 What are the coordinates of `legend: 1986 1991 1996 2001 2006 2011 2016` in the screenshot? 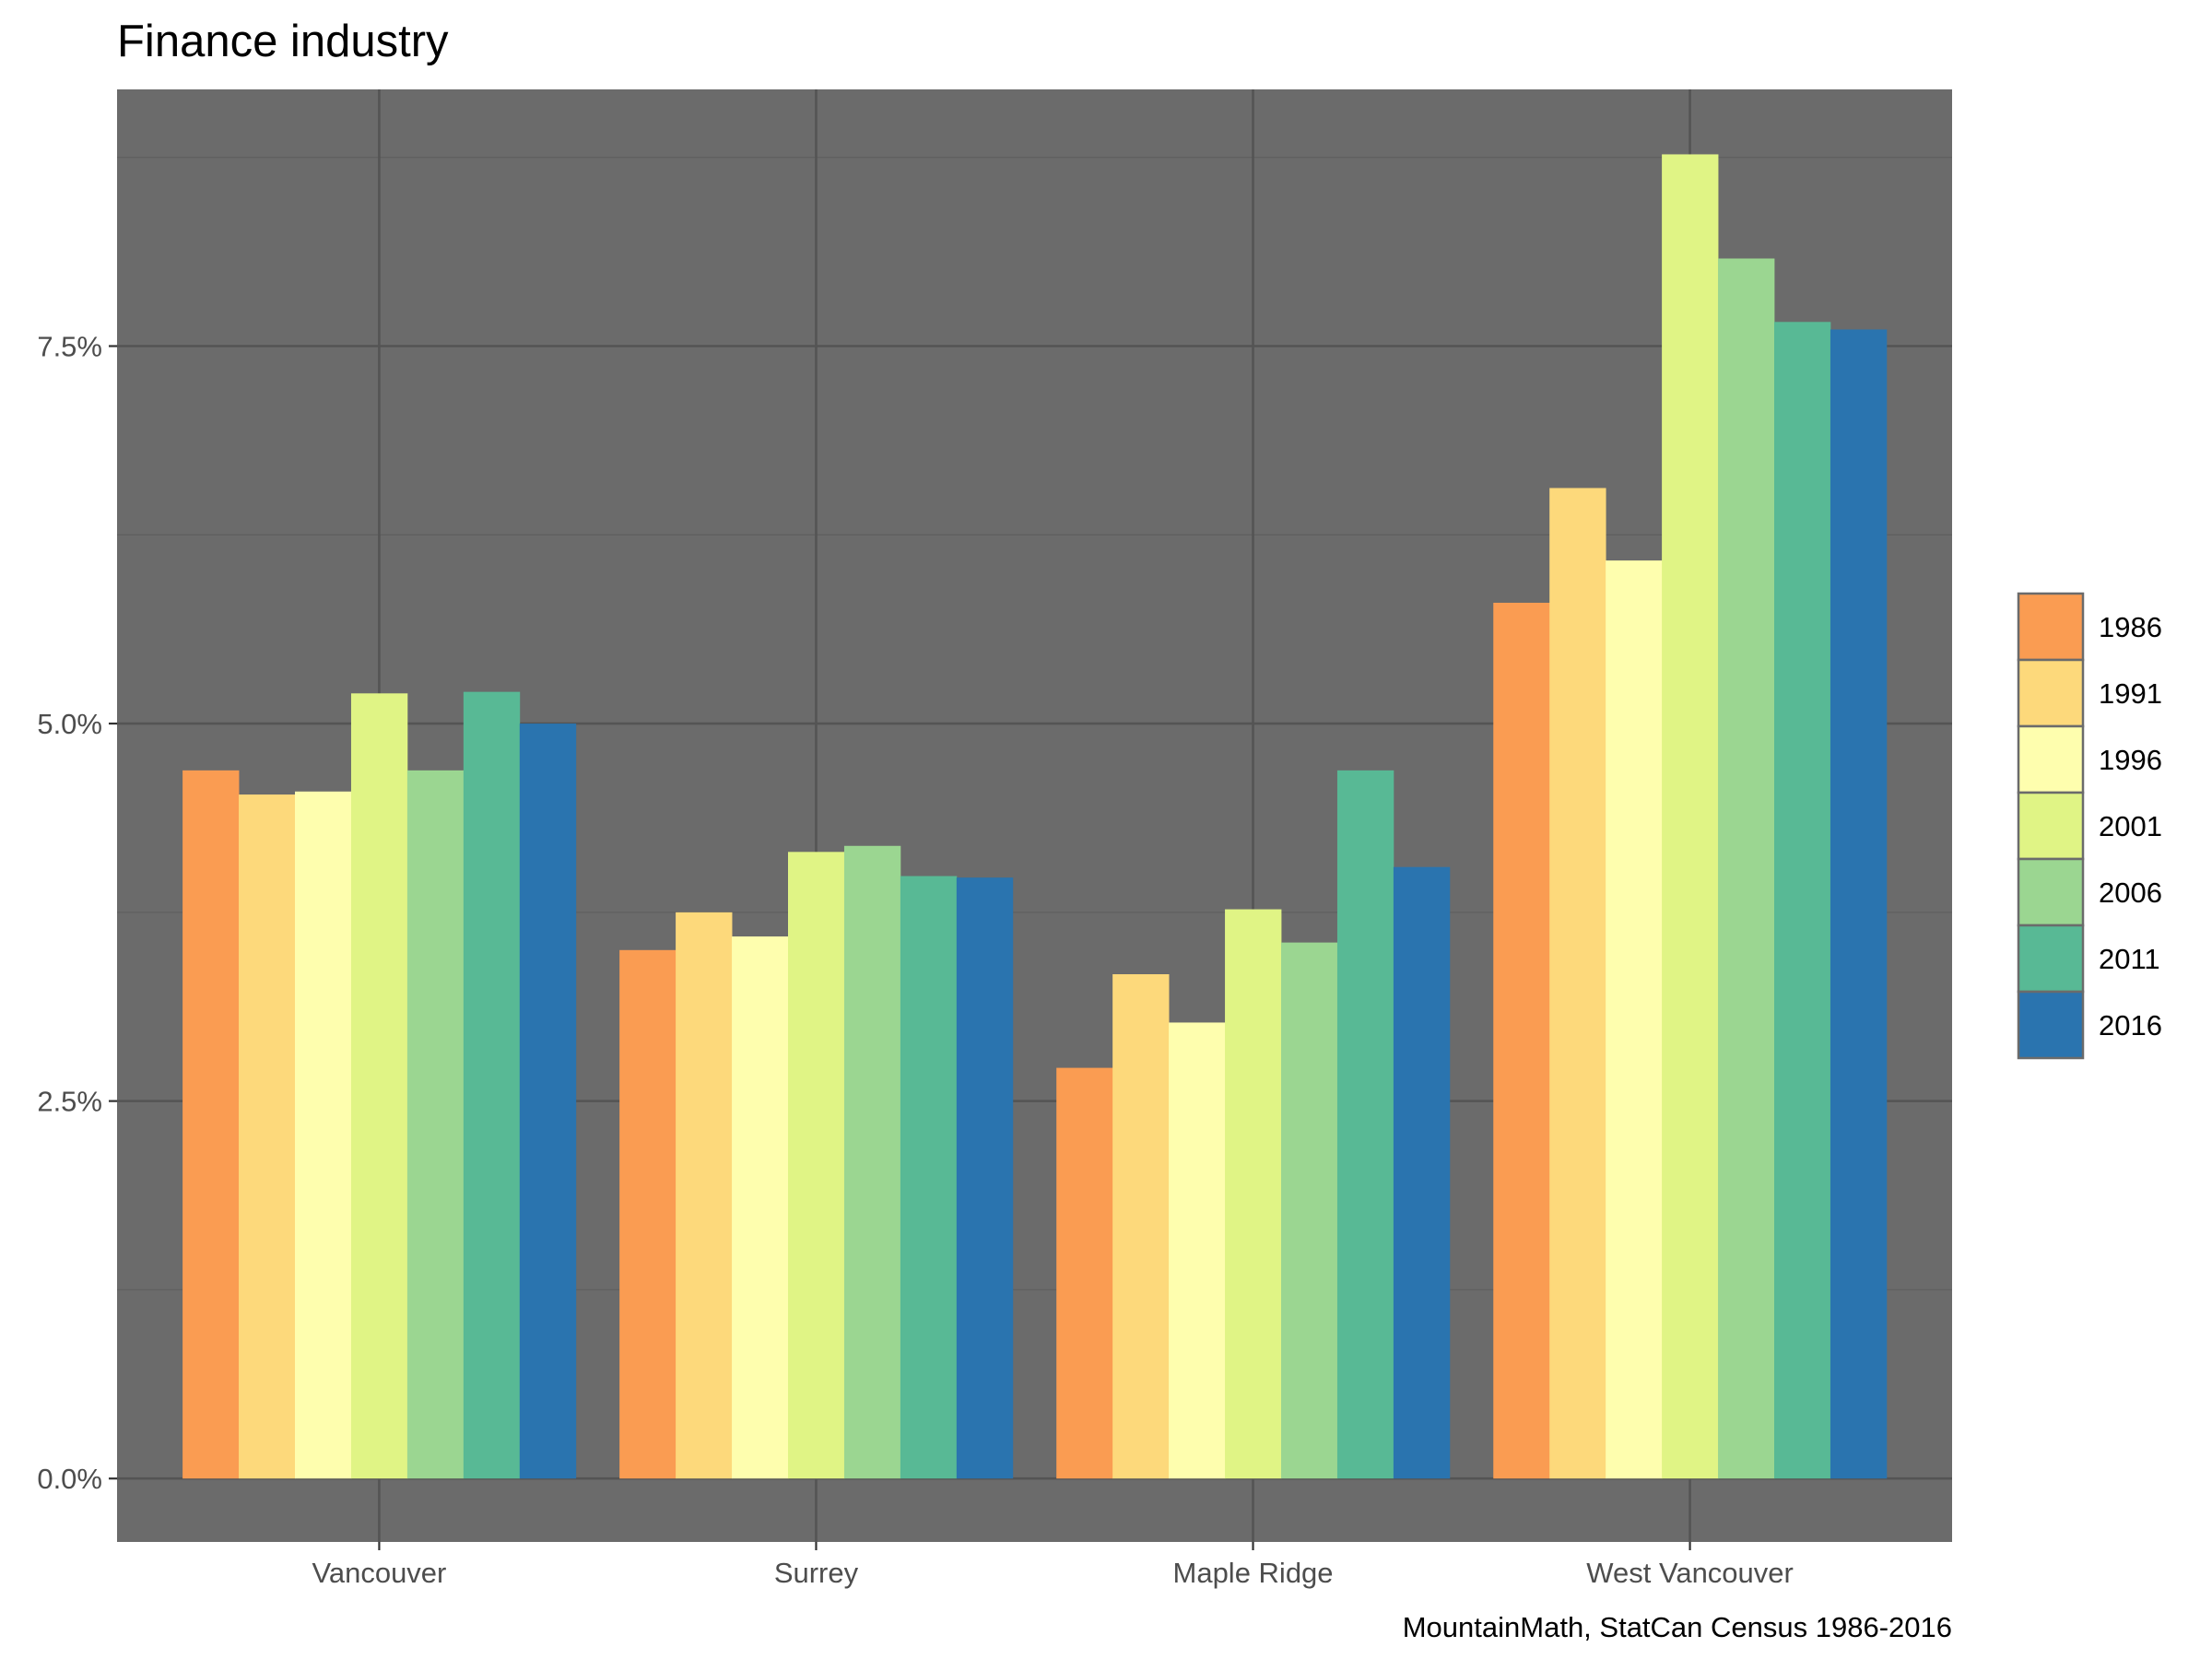 It's located at (2089, 826).